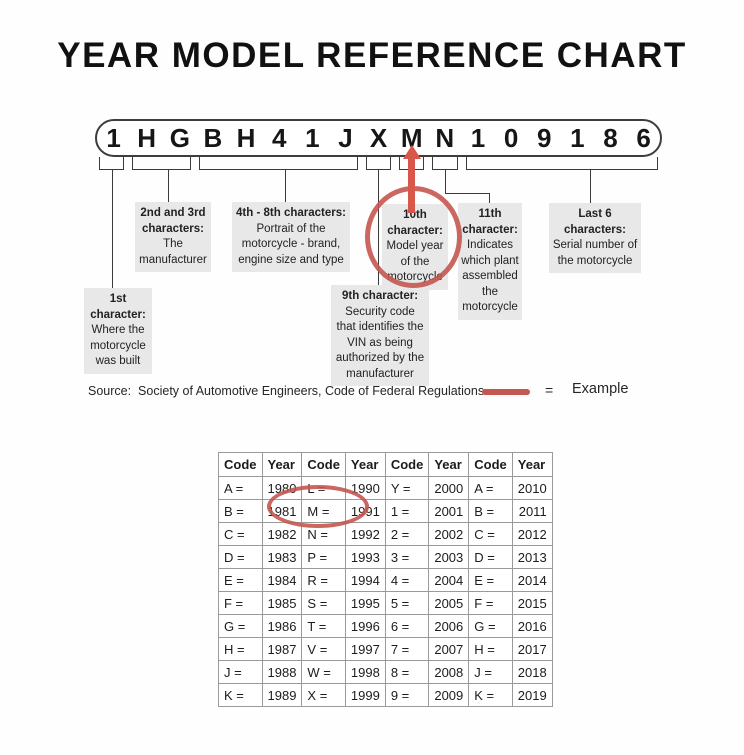 The width and height of the screenshot is (744, 755). What do you see at coordinates (240, 534) in the screenshot?
I see `code-cell: C =` at bounding box center [240, 534].